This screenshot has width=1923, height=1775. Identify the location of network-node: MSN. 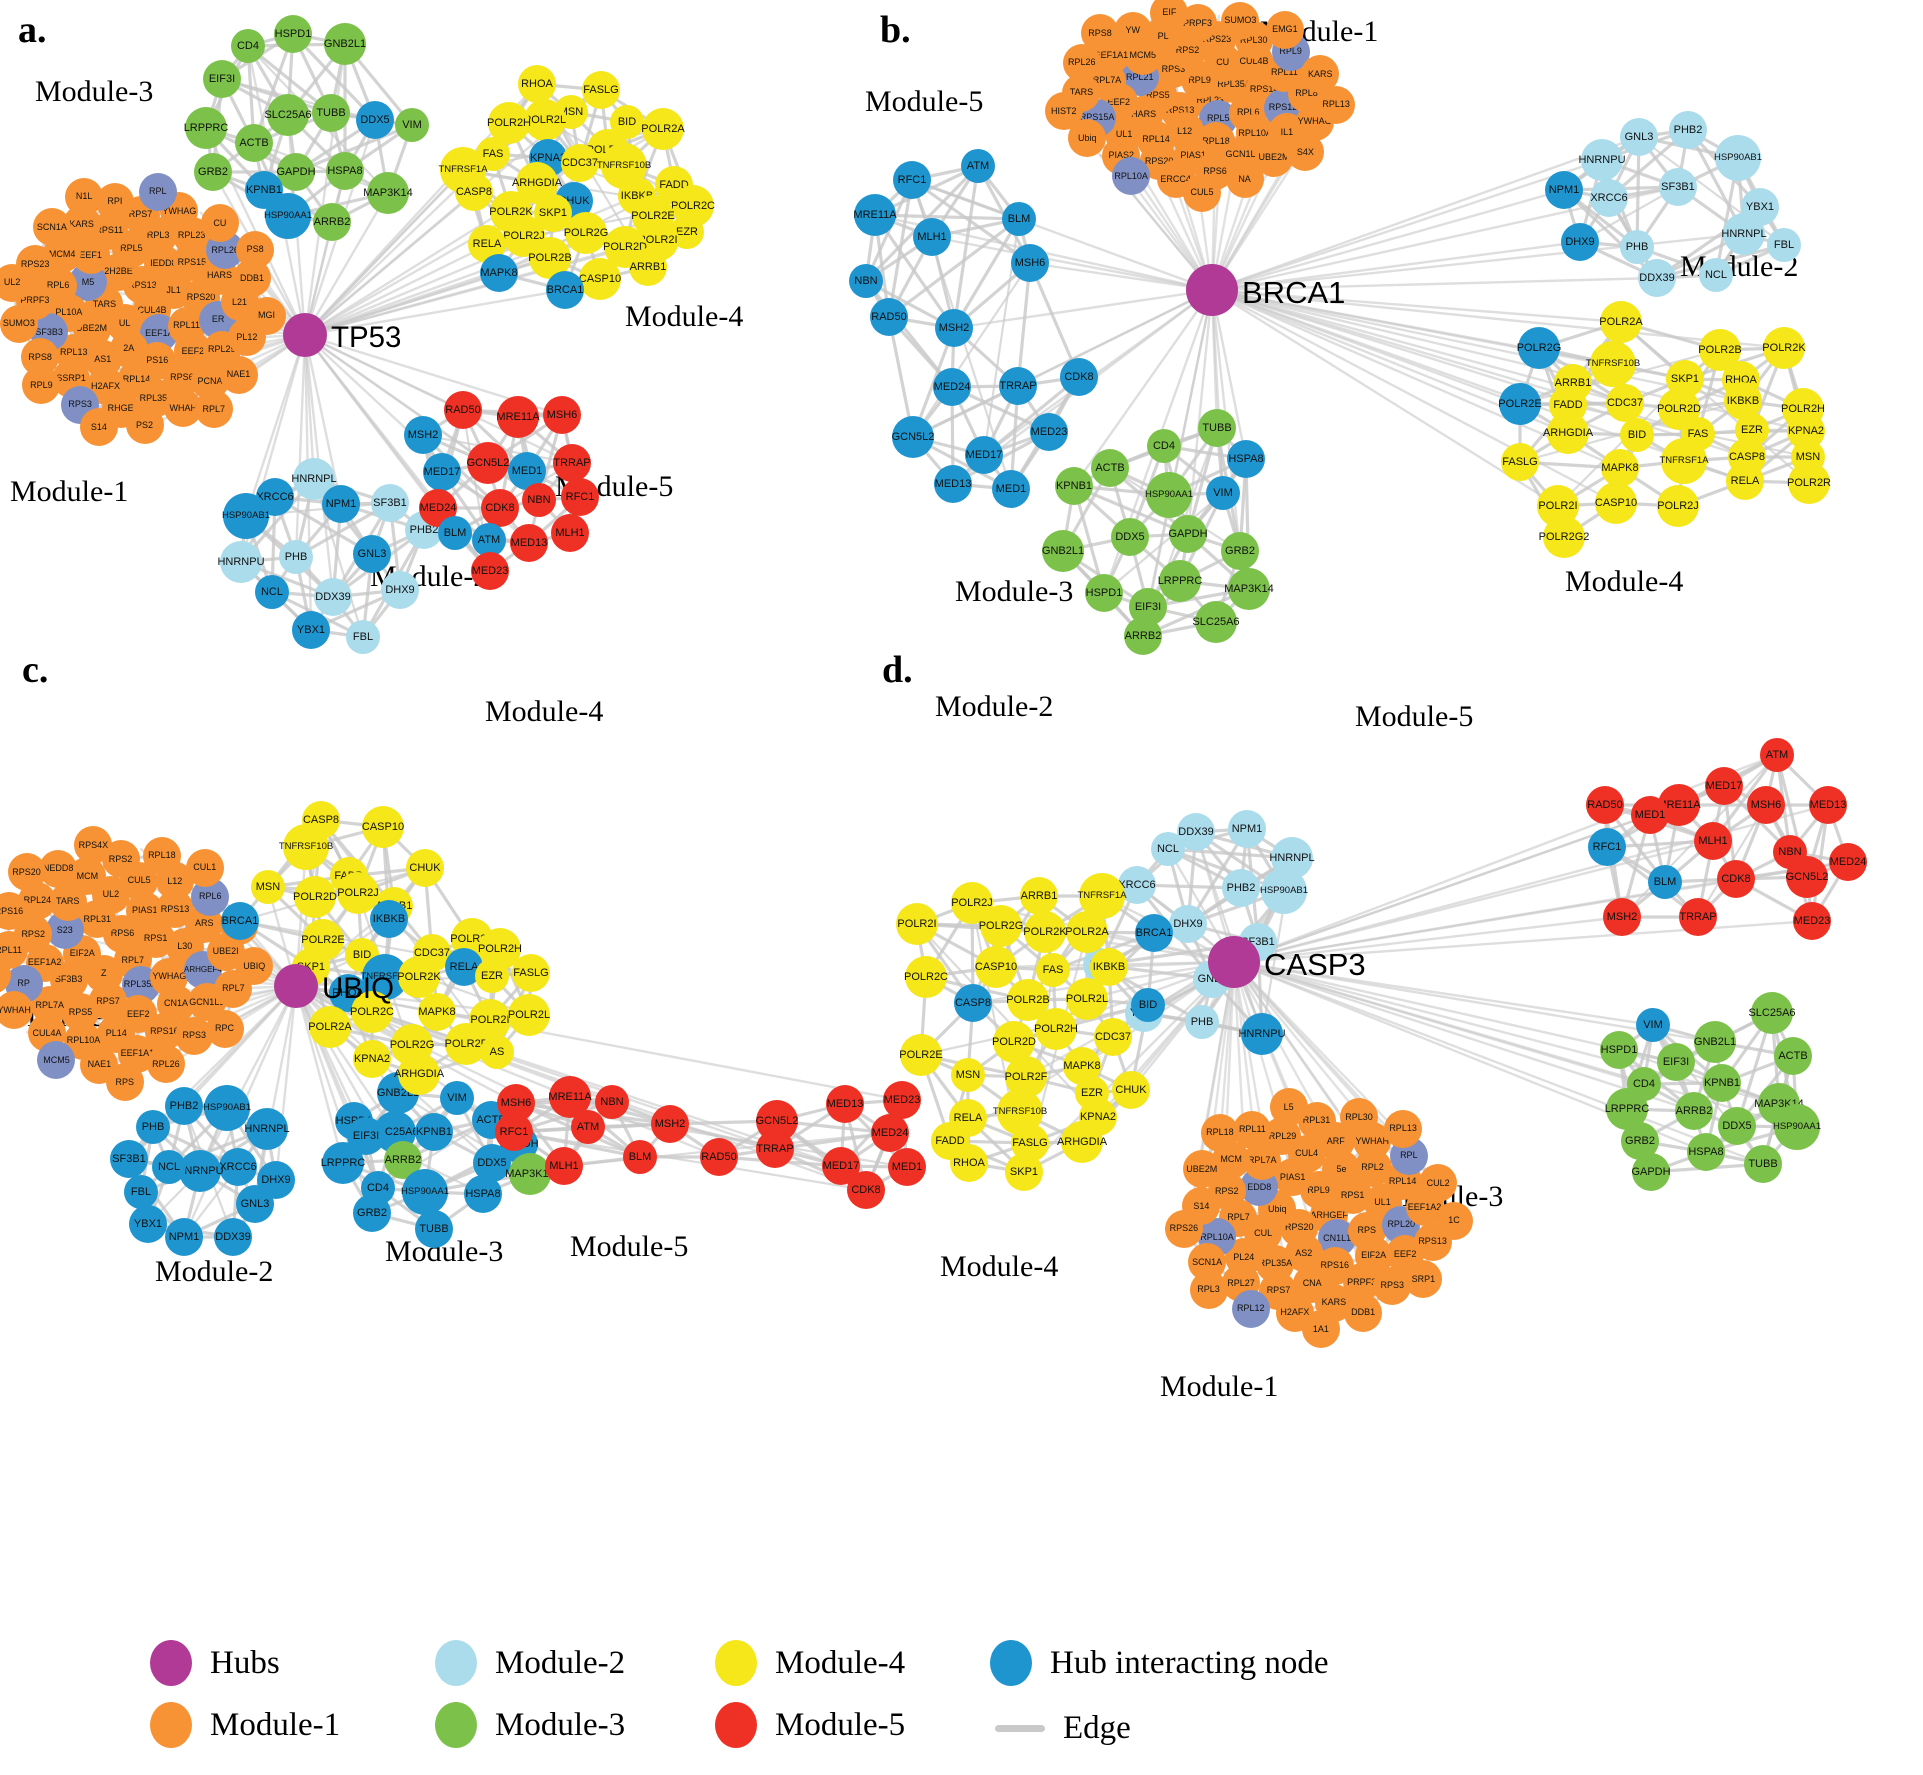
(968, 1075).